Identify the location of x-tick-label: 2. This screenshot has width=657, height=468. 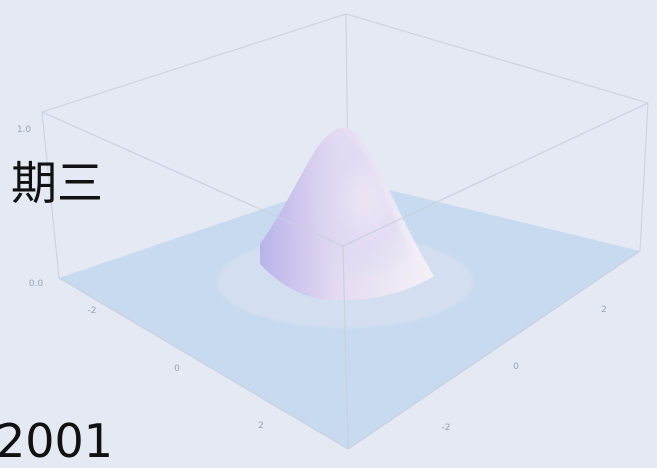
(261, 426).